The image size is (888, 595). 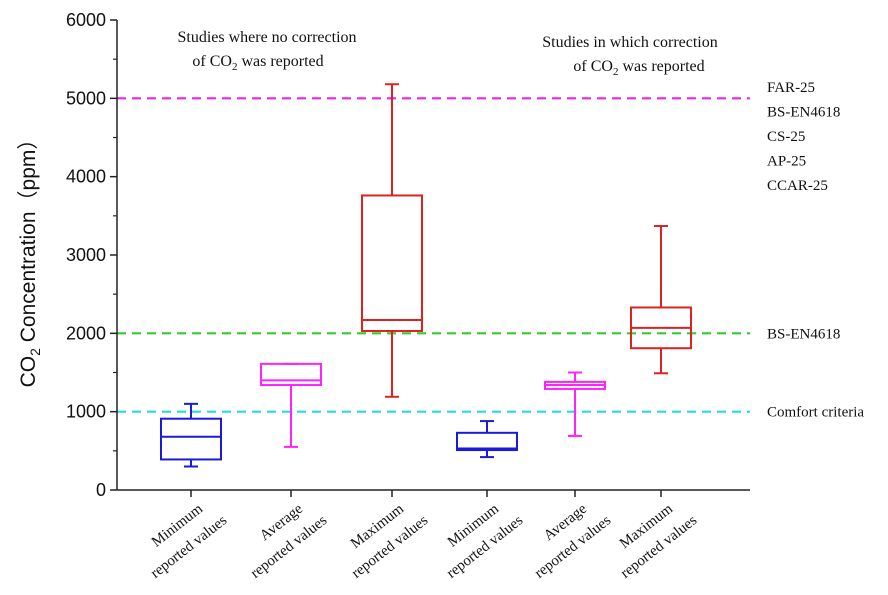 What do you see at coordinates (86, 255) in the screenshot?
I see `y-tick-label: 3000` at bounding box center [86, 255].